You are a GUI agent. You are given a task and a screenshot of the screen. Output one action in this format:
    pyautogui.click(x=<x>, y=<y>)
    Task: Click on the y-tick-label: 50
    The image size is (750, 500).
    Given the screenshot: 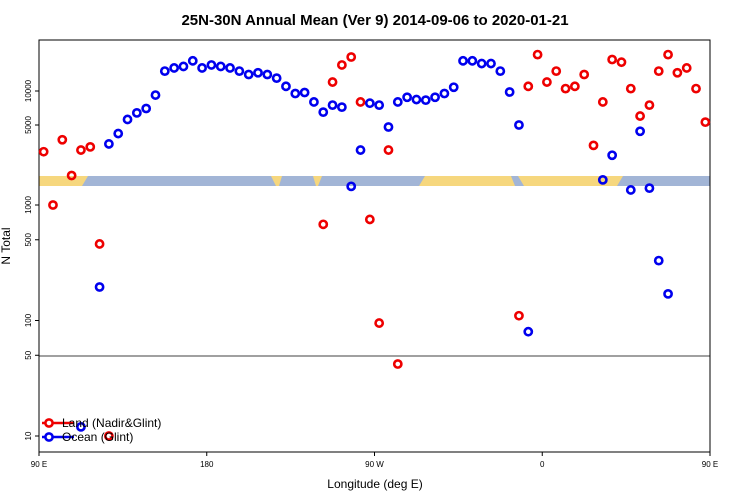 What is the action you would take?
    pyautogui.click(x=28, y=354)
    